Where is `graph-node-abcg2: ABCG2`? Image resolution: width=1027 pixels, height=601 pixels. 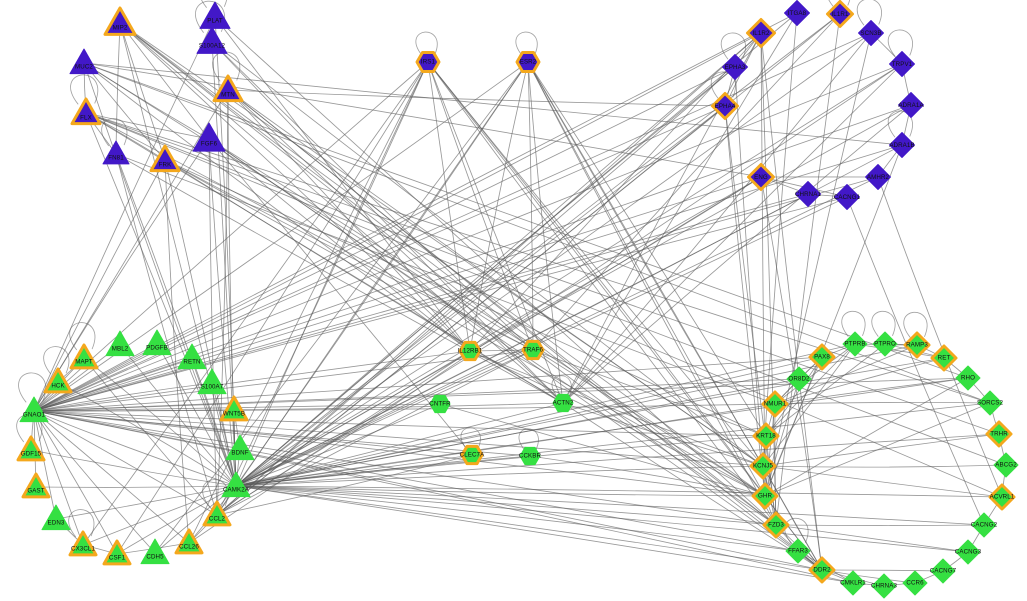 graph-node-abcg2: ABCG2 is located at coordinates (1006, 465).